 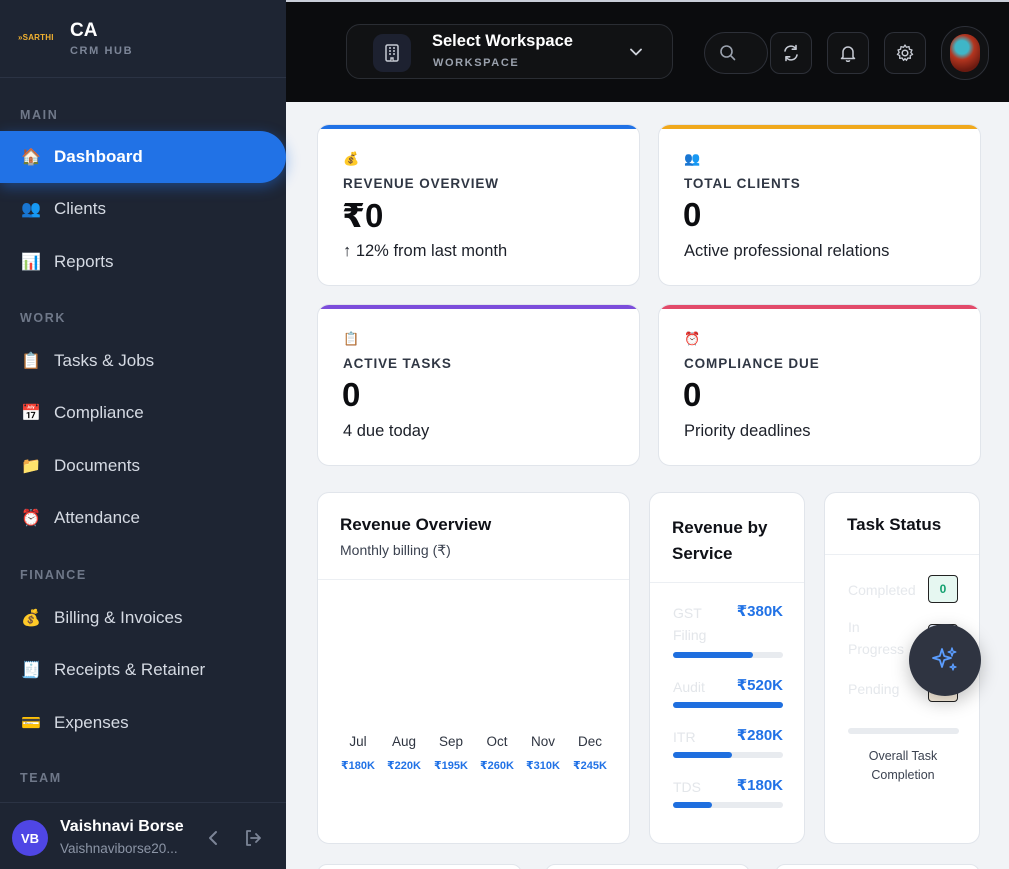 What do you see at coordinates (143, 466) in the screenshot?
I see `sidebar-item-documents: 📁 Documents` at bounding box center [143, 466].